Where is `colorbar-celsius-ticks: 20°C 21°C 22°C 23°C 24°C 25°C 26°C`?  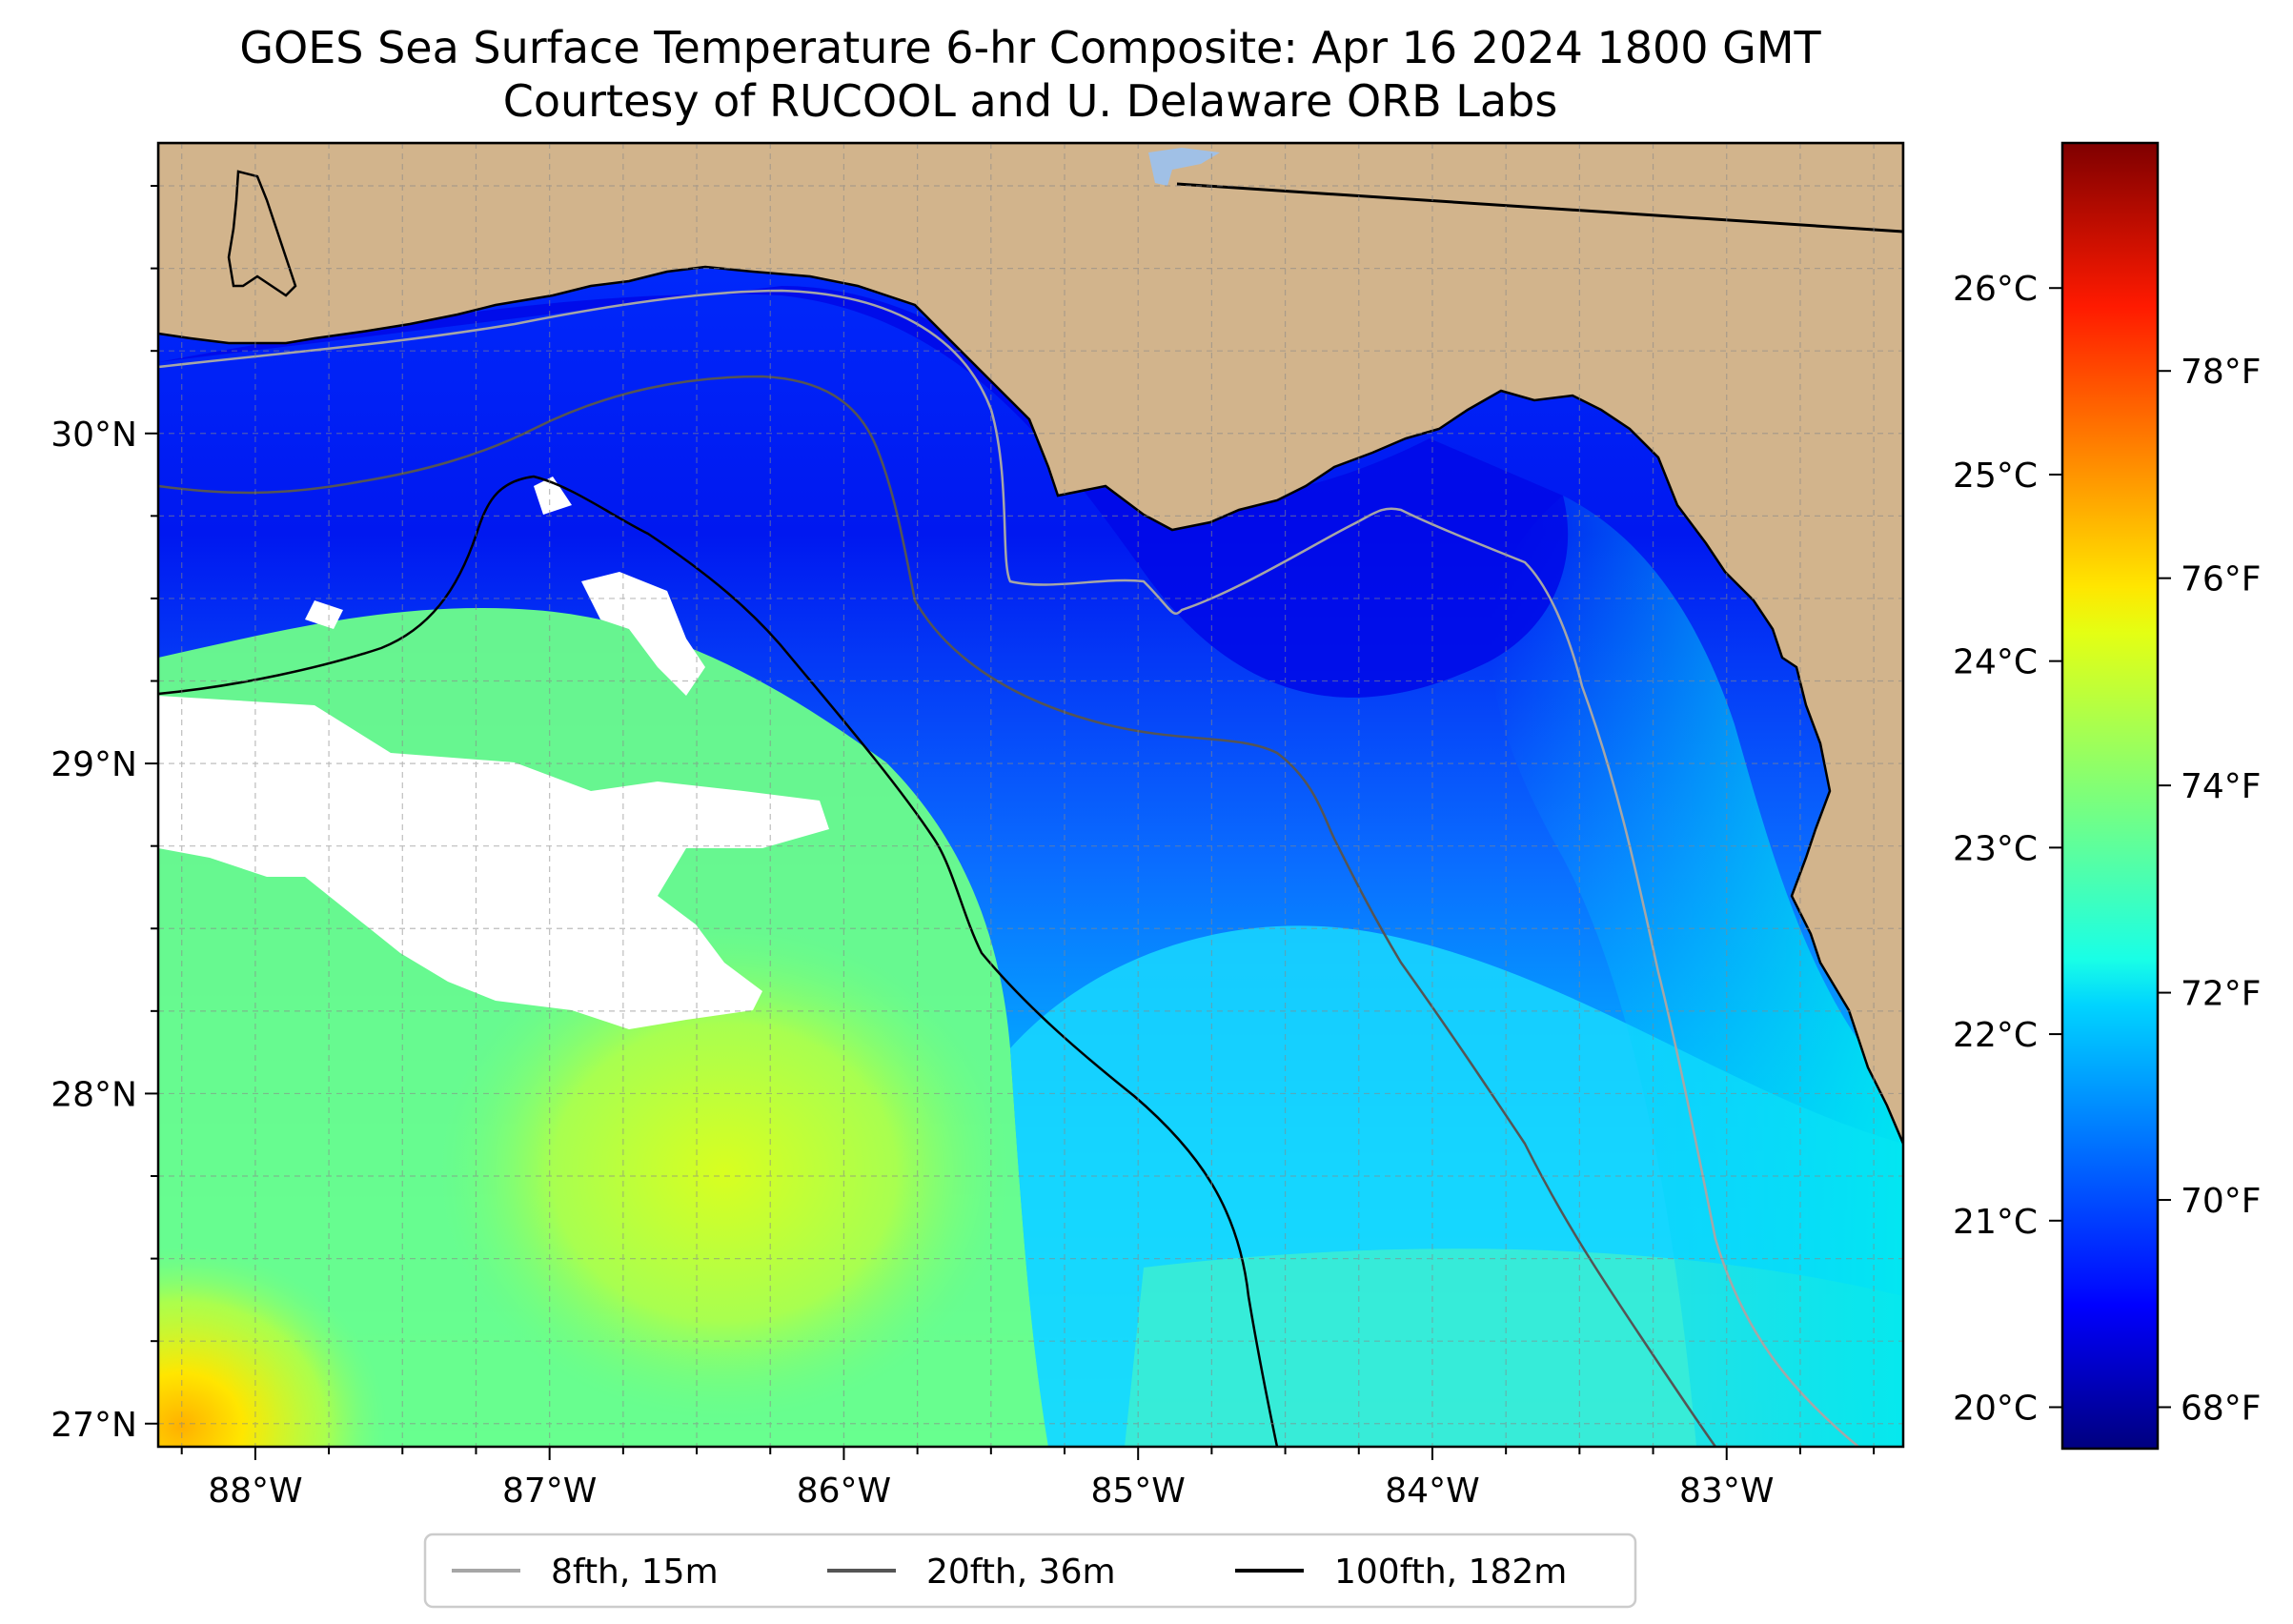 colorbar-celsius-ticks: 20°C 21°C 22°C 23°C 24°C 25°C 26°C is located at coordinates (2007, 849).